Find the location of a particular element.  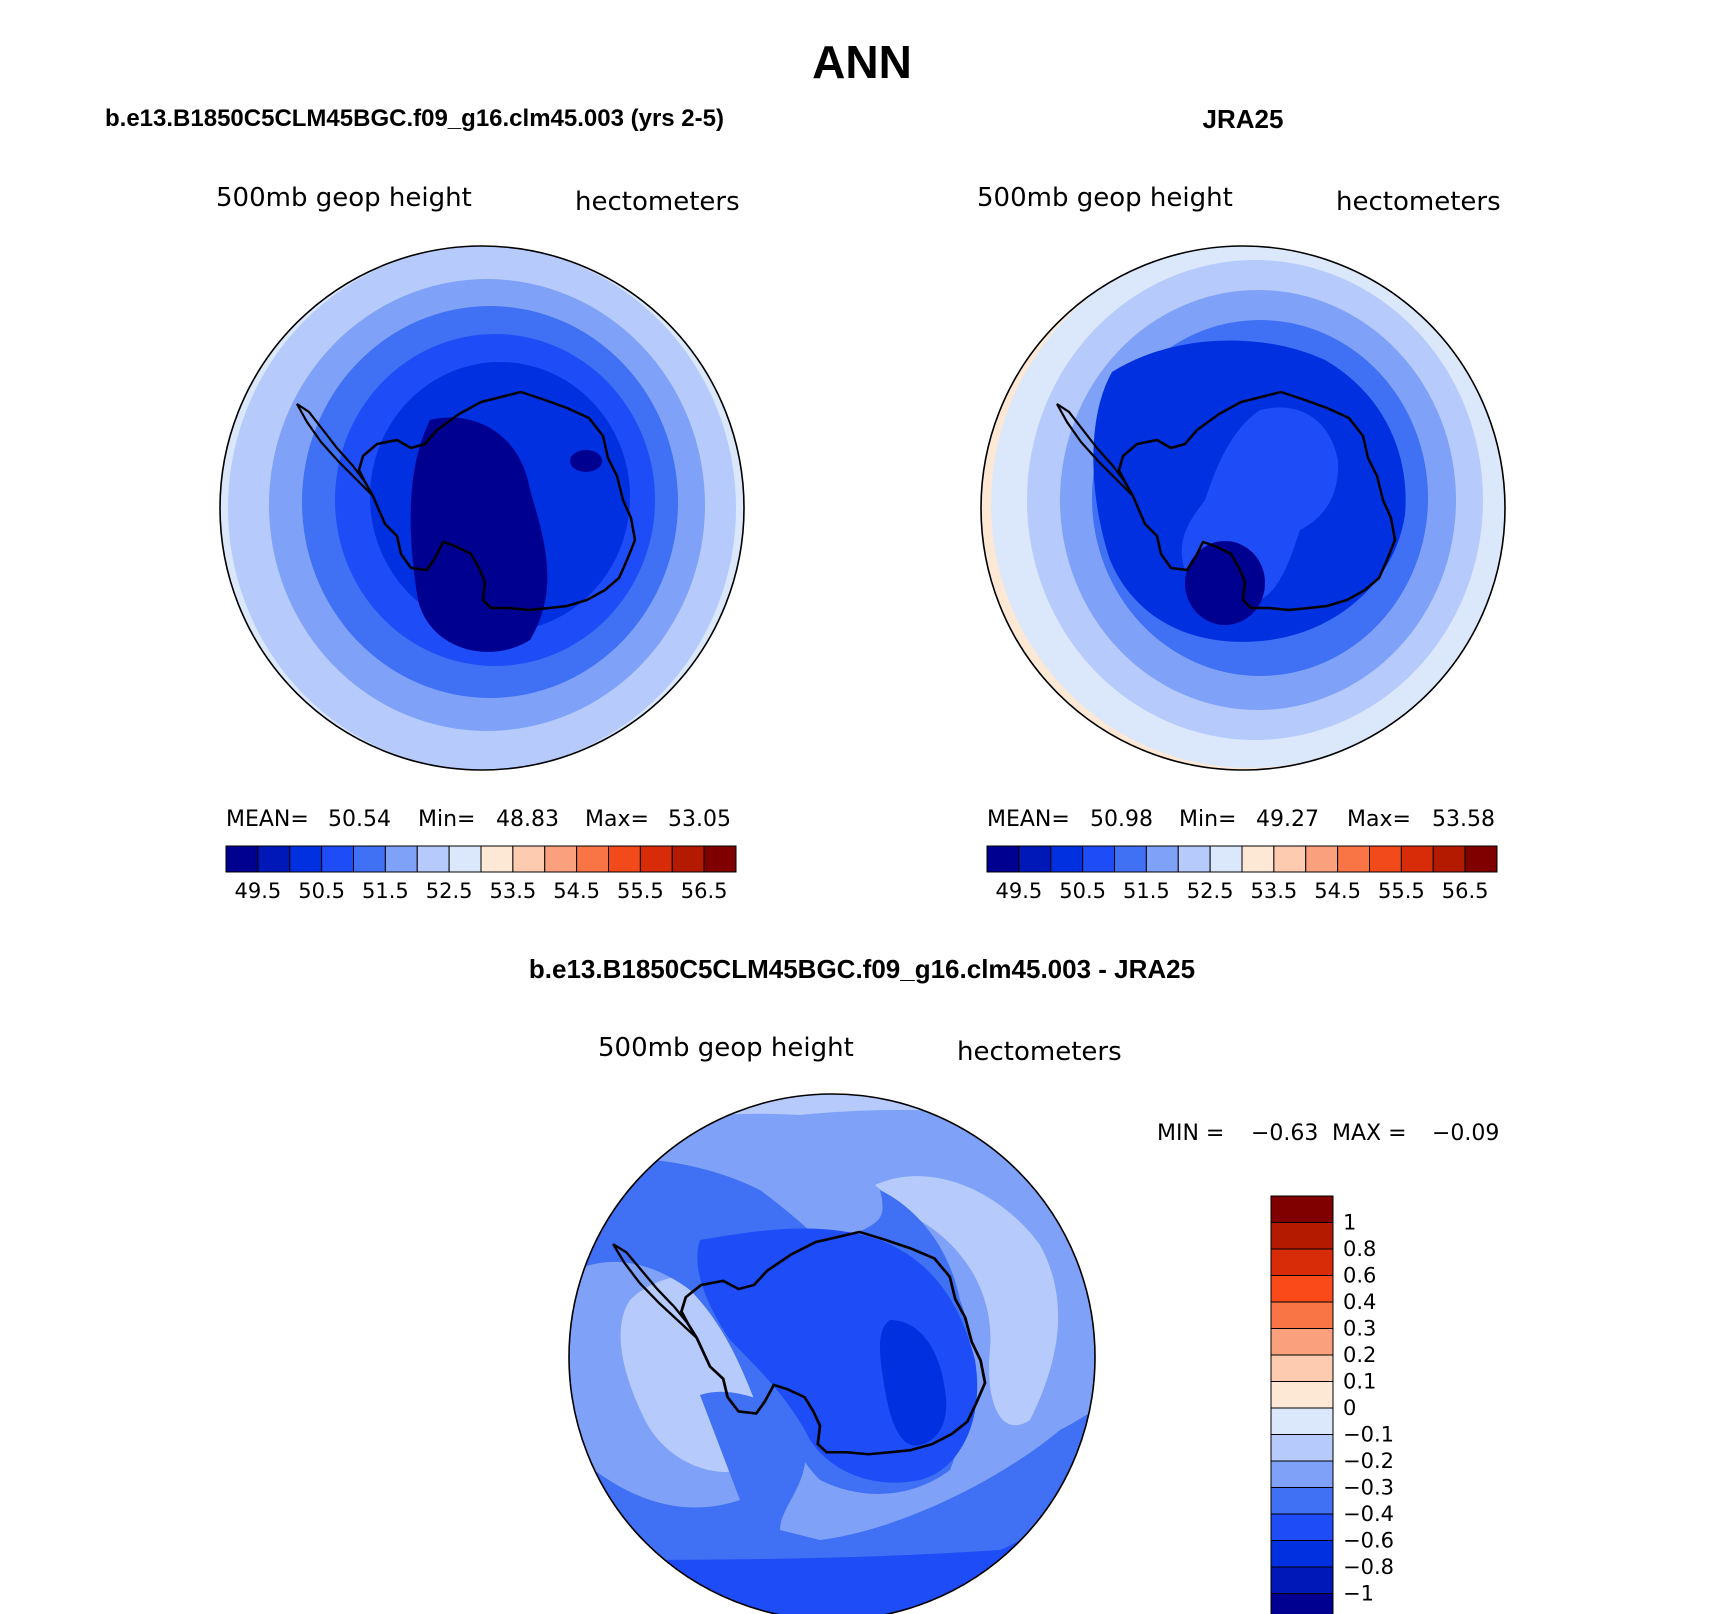

colorbar-tick-label: −0.8 is located at coordinates (1368, 1567).